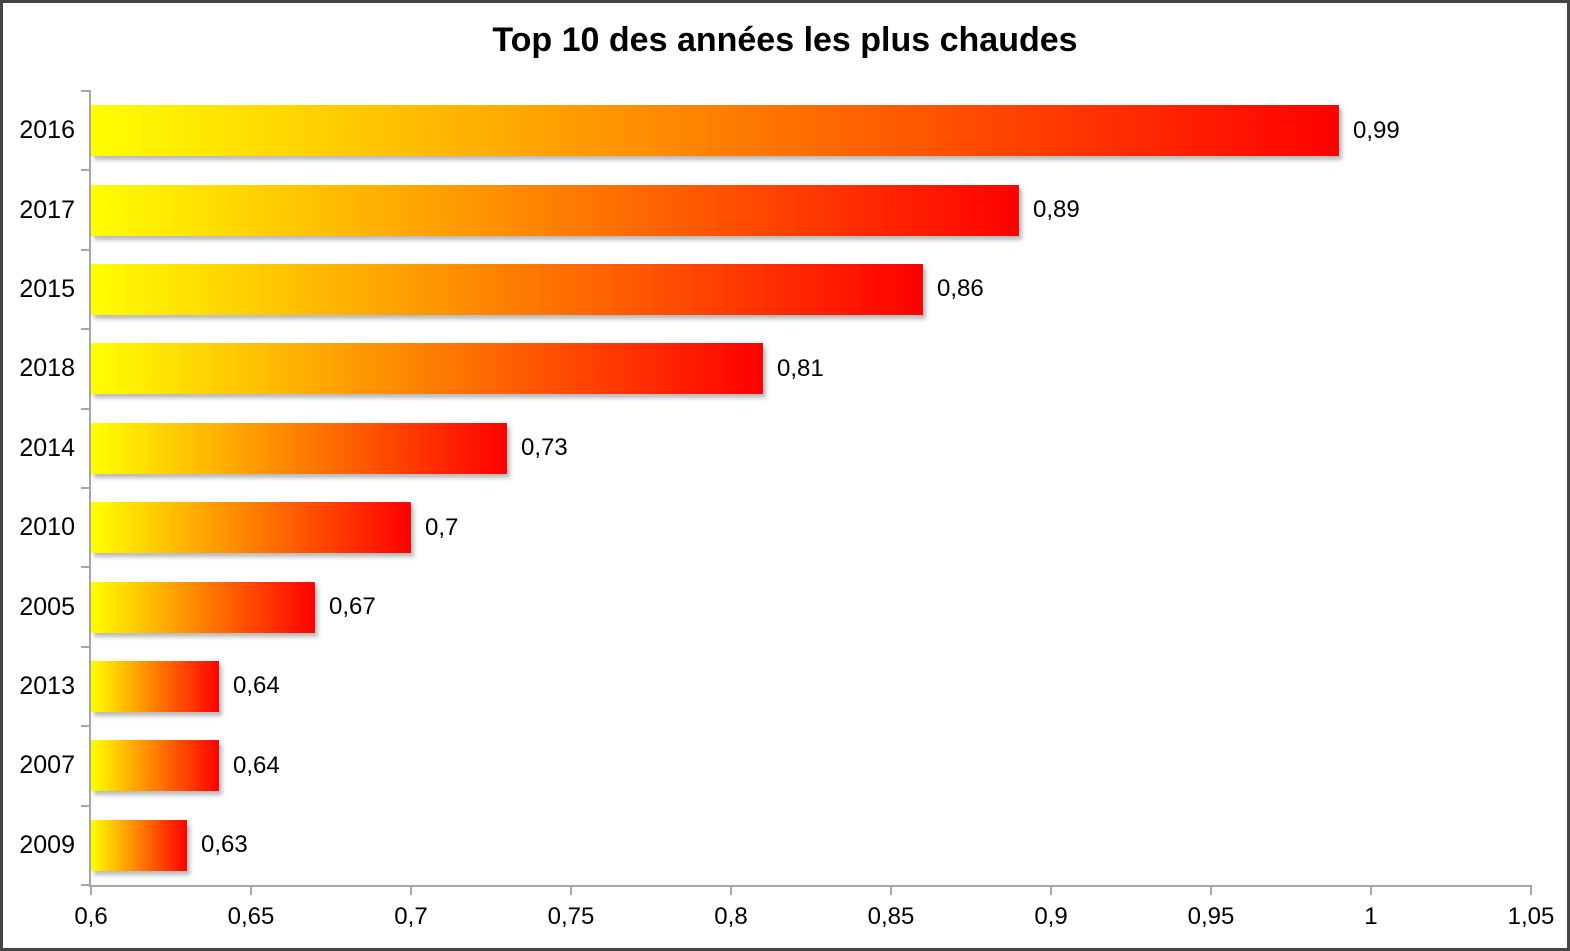  I want to click on x-tick-label: 0,85, so click(891, 916).